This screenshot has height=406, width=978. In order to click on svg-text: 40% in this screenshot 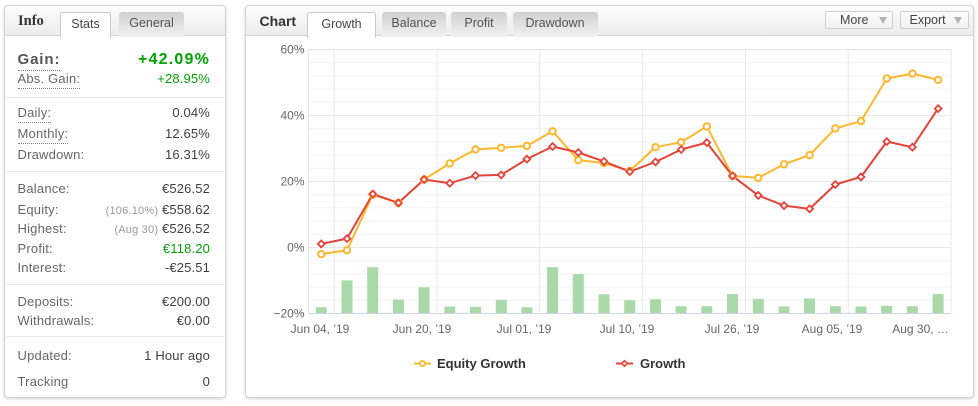, I will do `click(292, 116)`.